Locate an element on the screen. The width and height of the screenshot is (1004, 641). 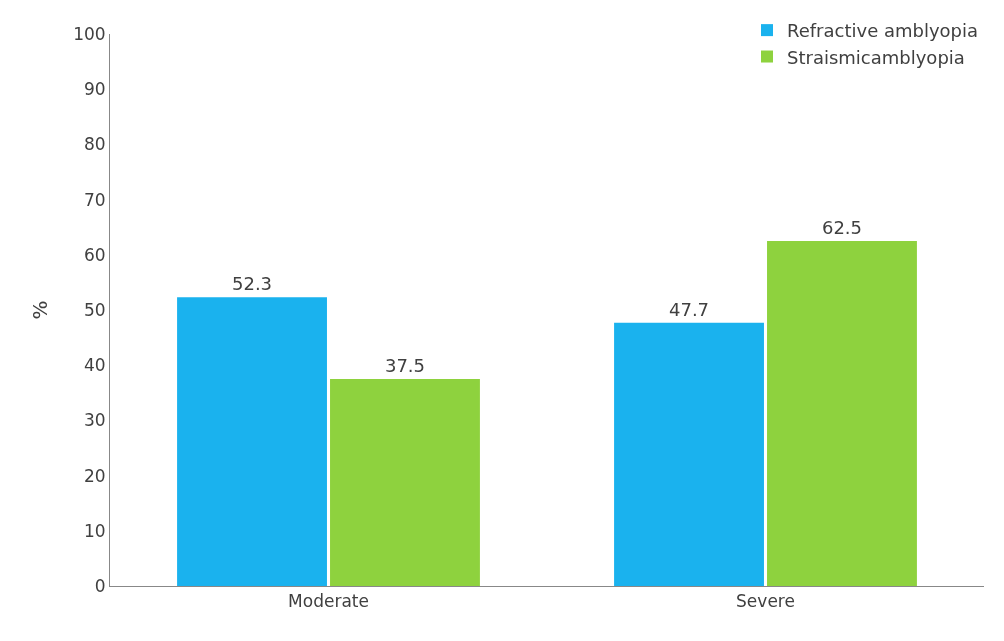
y-tick-label: 60 is located at coordinates (94, 254).